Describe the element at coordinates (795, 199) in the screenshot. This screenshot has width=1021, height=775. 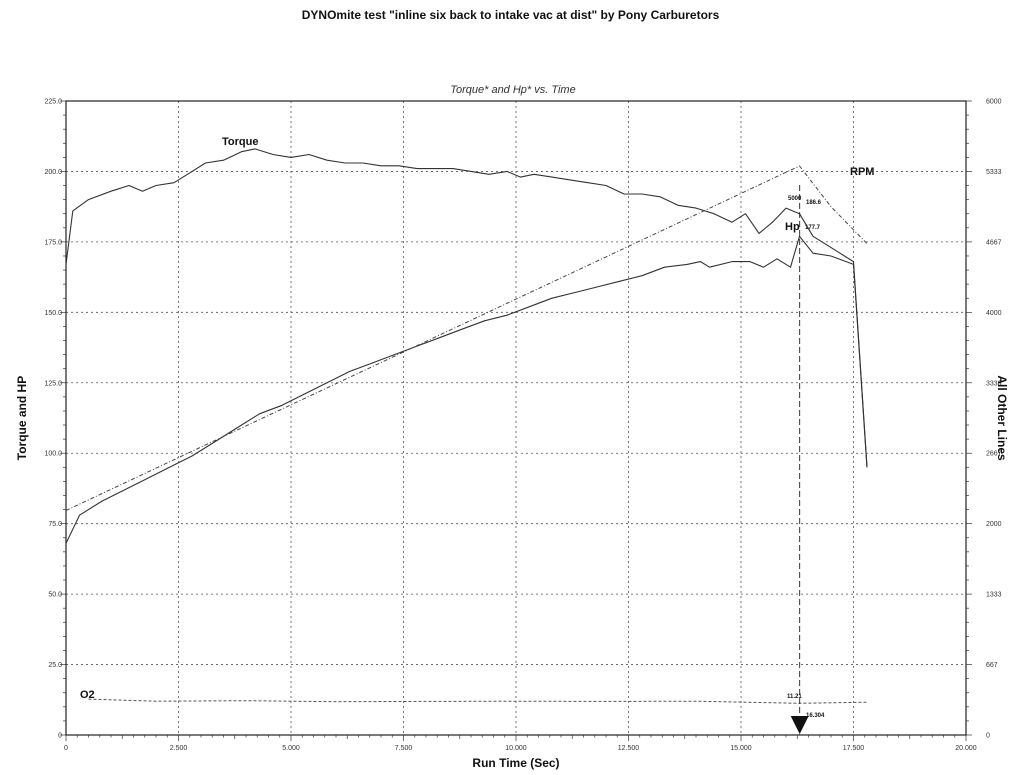
I see `cursor-rpm-value: 5000` at that location.